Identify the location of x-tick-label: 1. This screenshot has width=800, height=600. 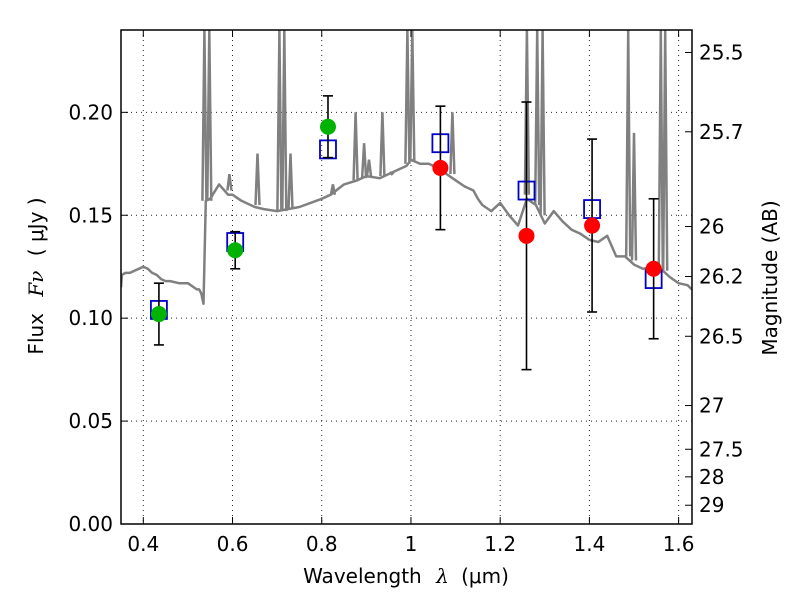
(411, 544).